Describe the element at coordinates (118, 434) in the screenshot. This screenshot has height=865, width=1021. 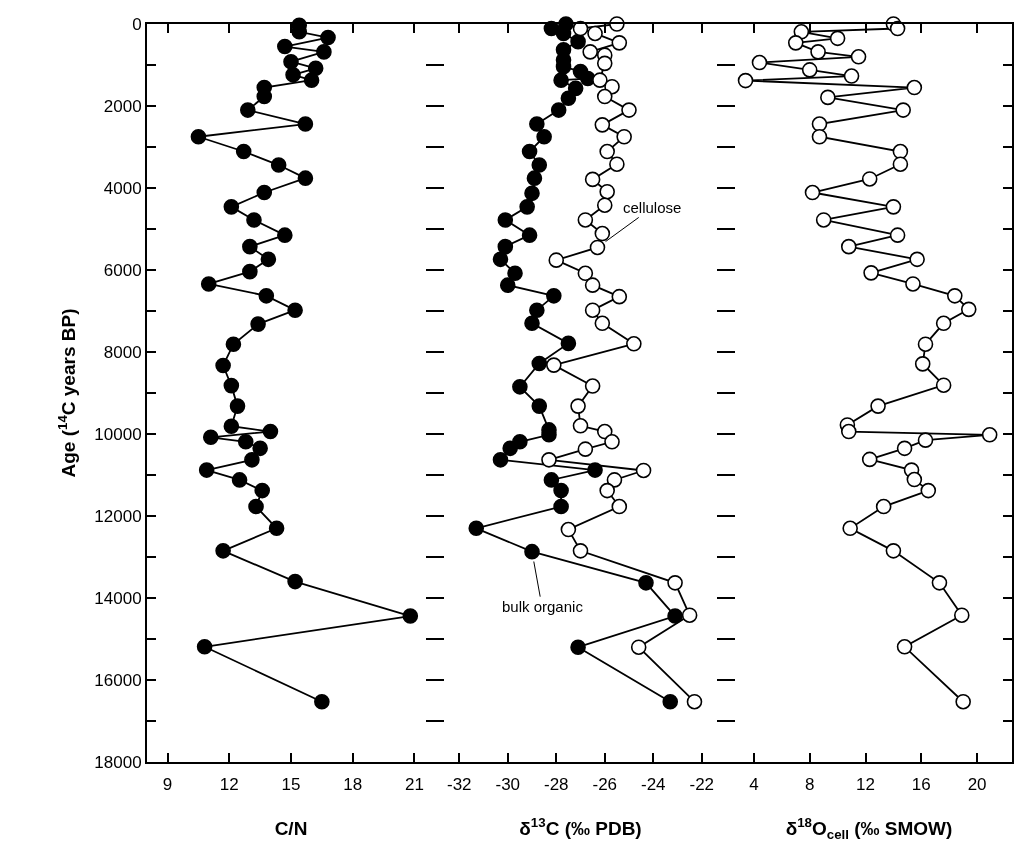
I see `y-tick-label: 10000` at that location.